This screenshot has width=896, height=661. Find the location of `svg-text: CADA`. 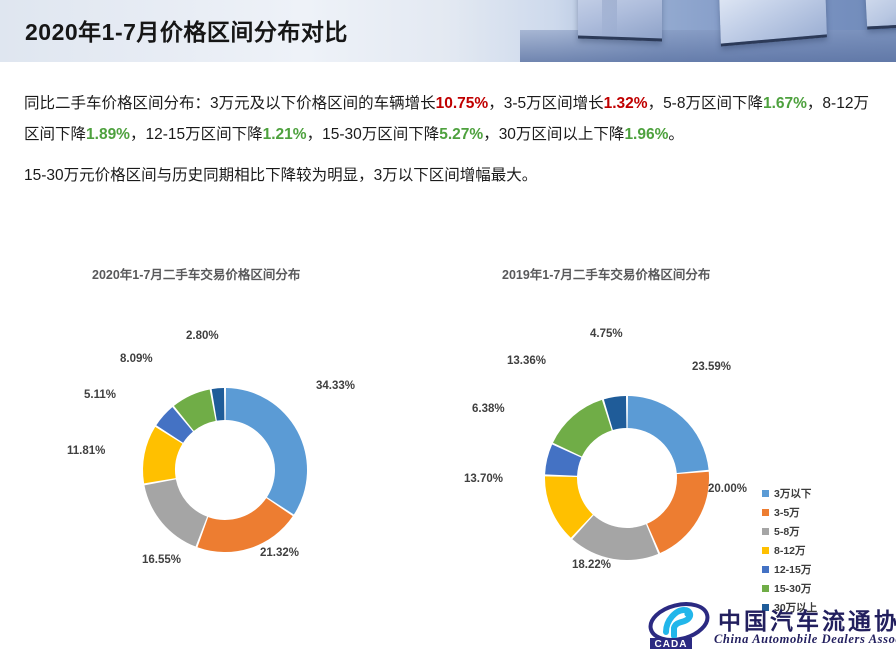

svg-text: CADA is located at coordinates (671, 644).